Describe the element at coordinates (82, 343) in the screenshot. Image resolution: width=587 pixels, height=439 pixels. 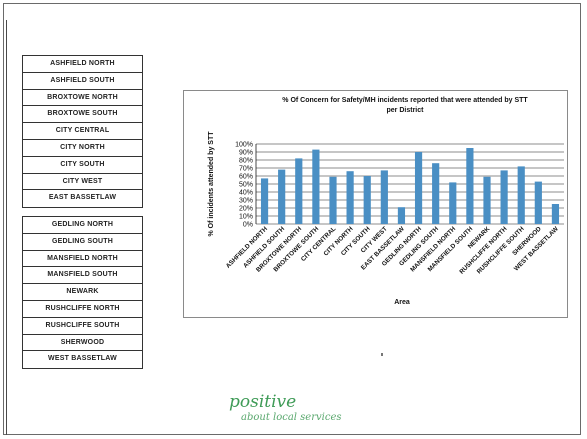
I see `district-item: SHERWOOD` at that location.